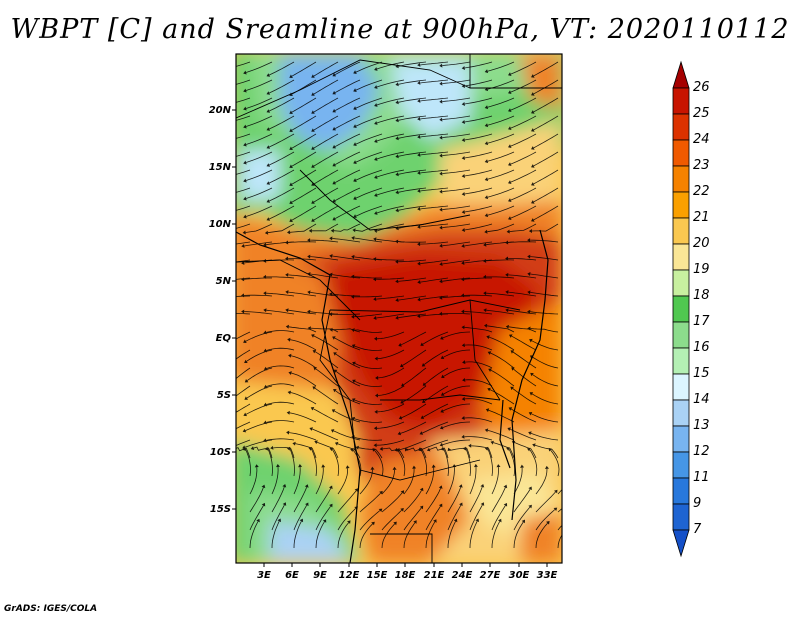 Image resolution: width=800 pixels, height=618 pixels. Describe the element at coordinates (349, 575) in the screenshot. I see `lon-label: 12E` at that location.